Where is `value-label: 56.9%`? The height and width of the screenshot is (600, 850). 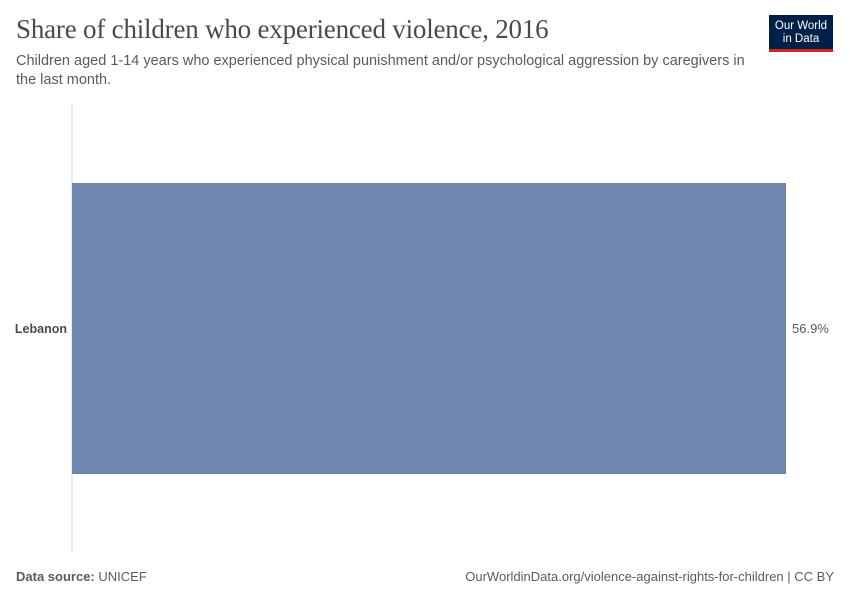 value-label: 56.9% is located at coordinates (810, 328).